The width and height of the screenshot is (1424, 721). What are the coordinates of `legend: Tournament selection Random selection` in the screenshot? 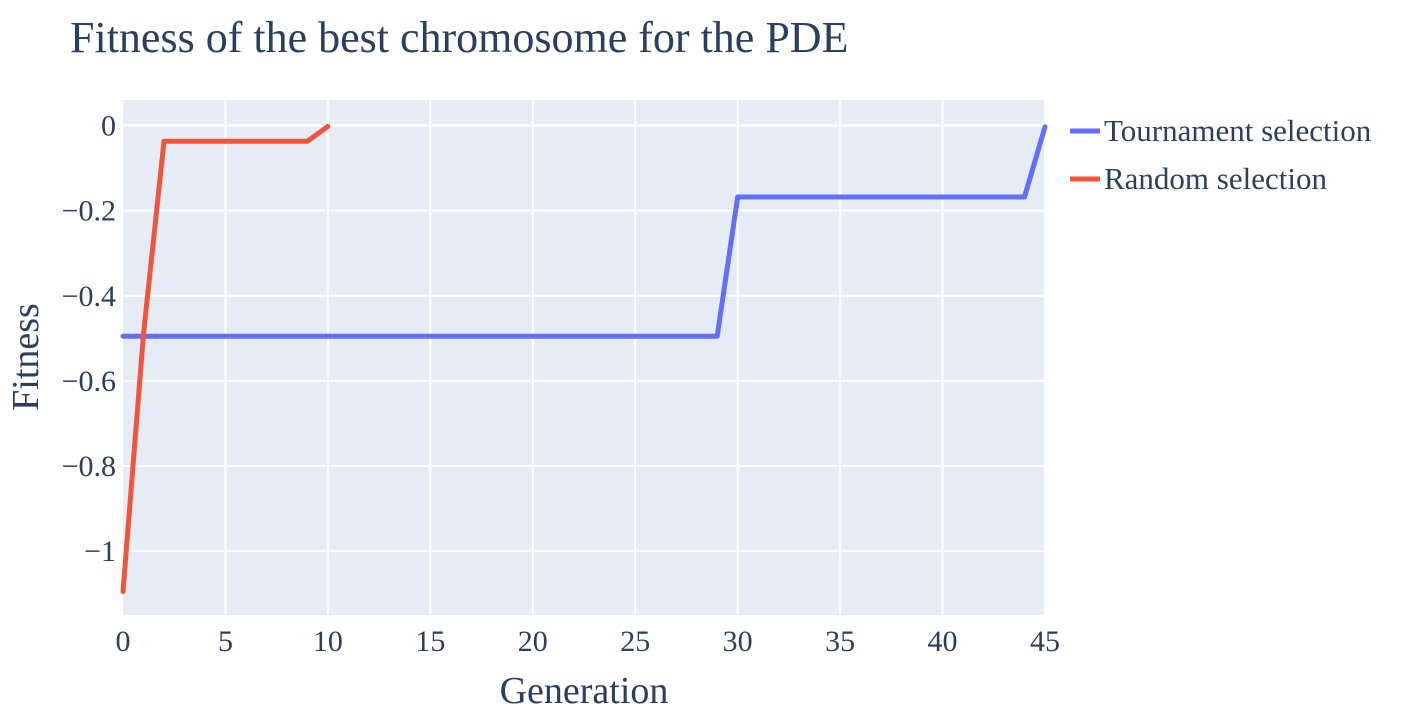 It's located at (1221, 154).